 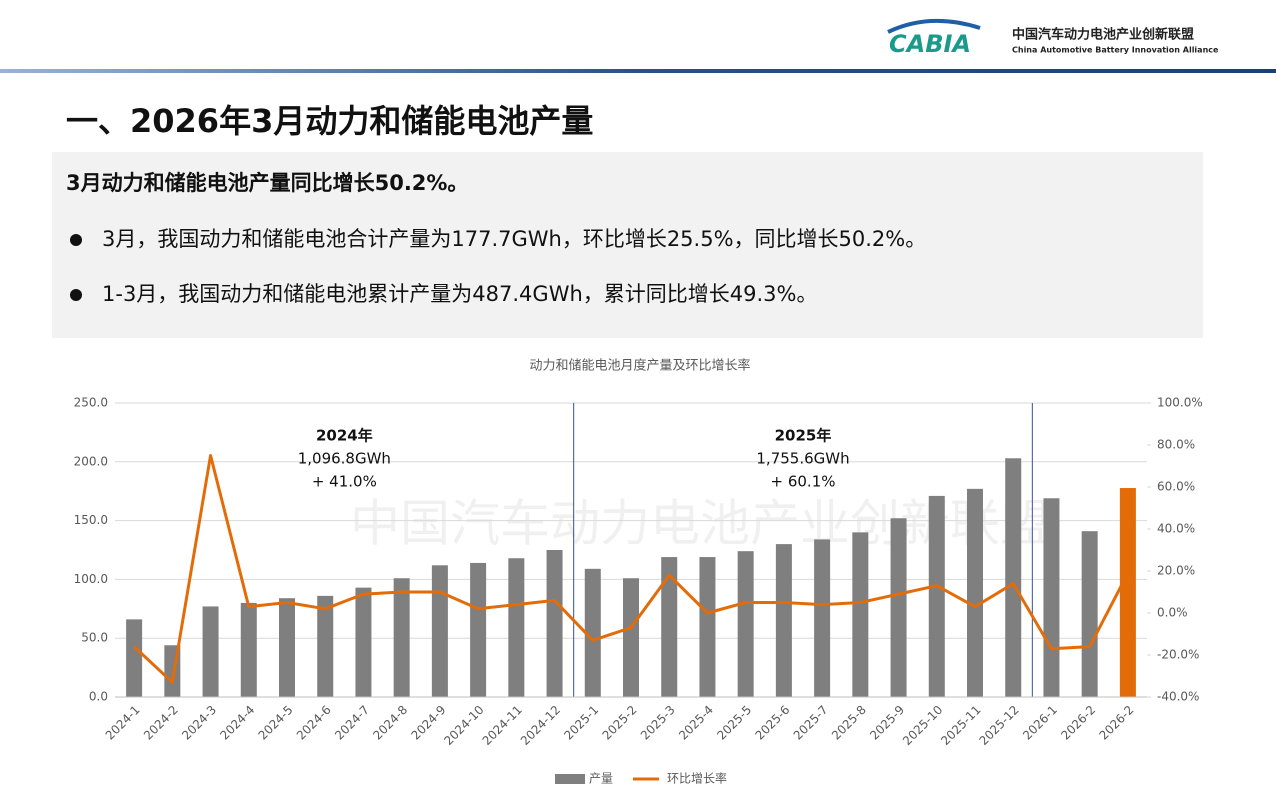 What do you see at coordinates (1178, 655) in the screenshot?
I see `y2-tick-label: -20.0%` at bounding box center [1178, 655].